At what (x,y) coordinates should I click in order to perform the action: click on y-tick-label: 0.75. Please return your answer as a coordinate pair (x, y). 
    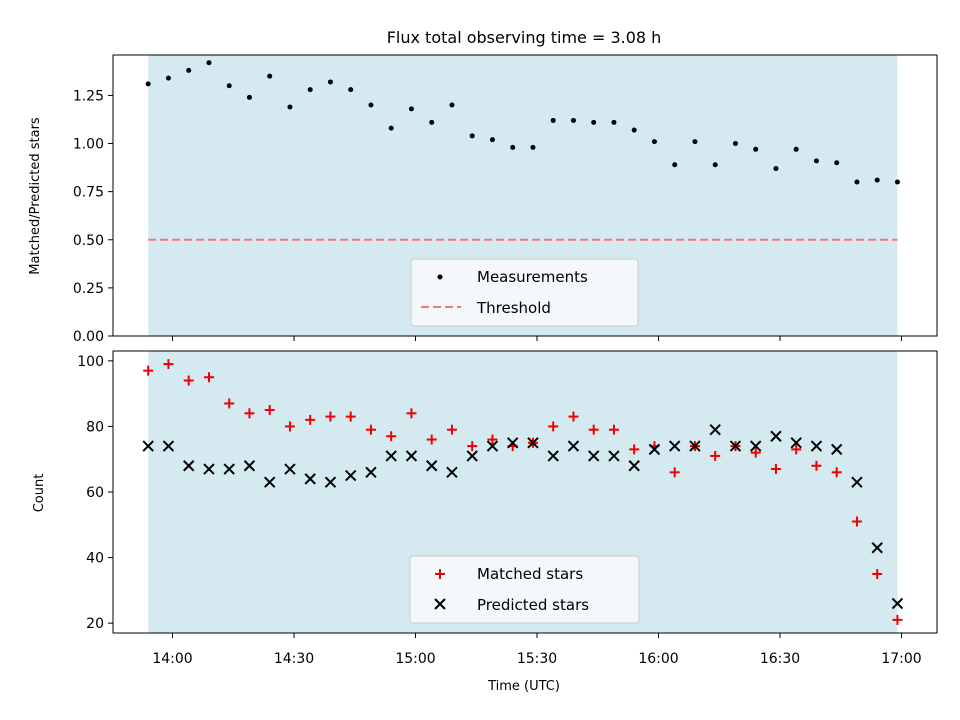
    Looking at the image, I should click on (88, 193).